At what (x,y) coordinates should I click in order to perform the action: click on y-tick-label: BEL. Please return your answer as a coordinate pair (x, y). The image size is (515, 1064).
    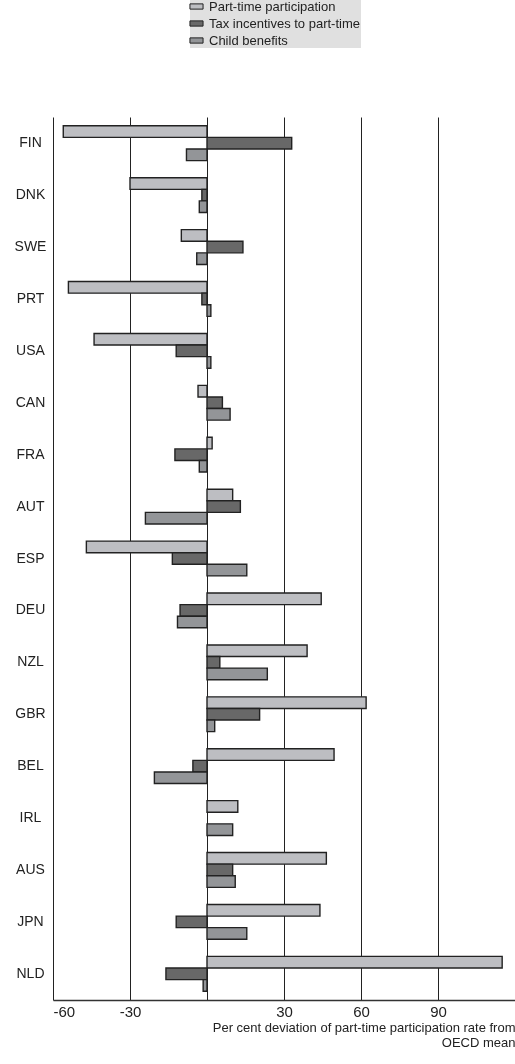
    Looking at the image, I should click on (30, 765).